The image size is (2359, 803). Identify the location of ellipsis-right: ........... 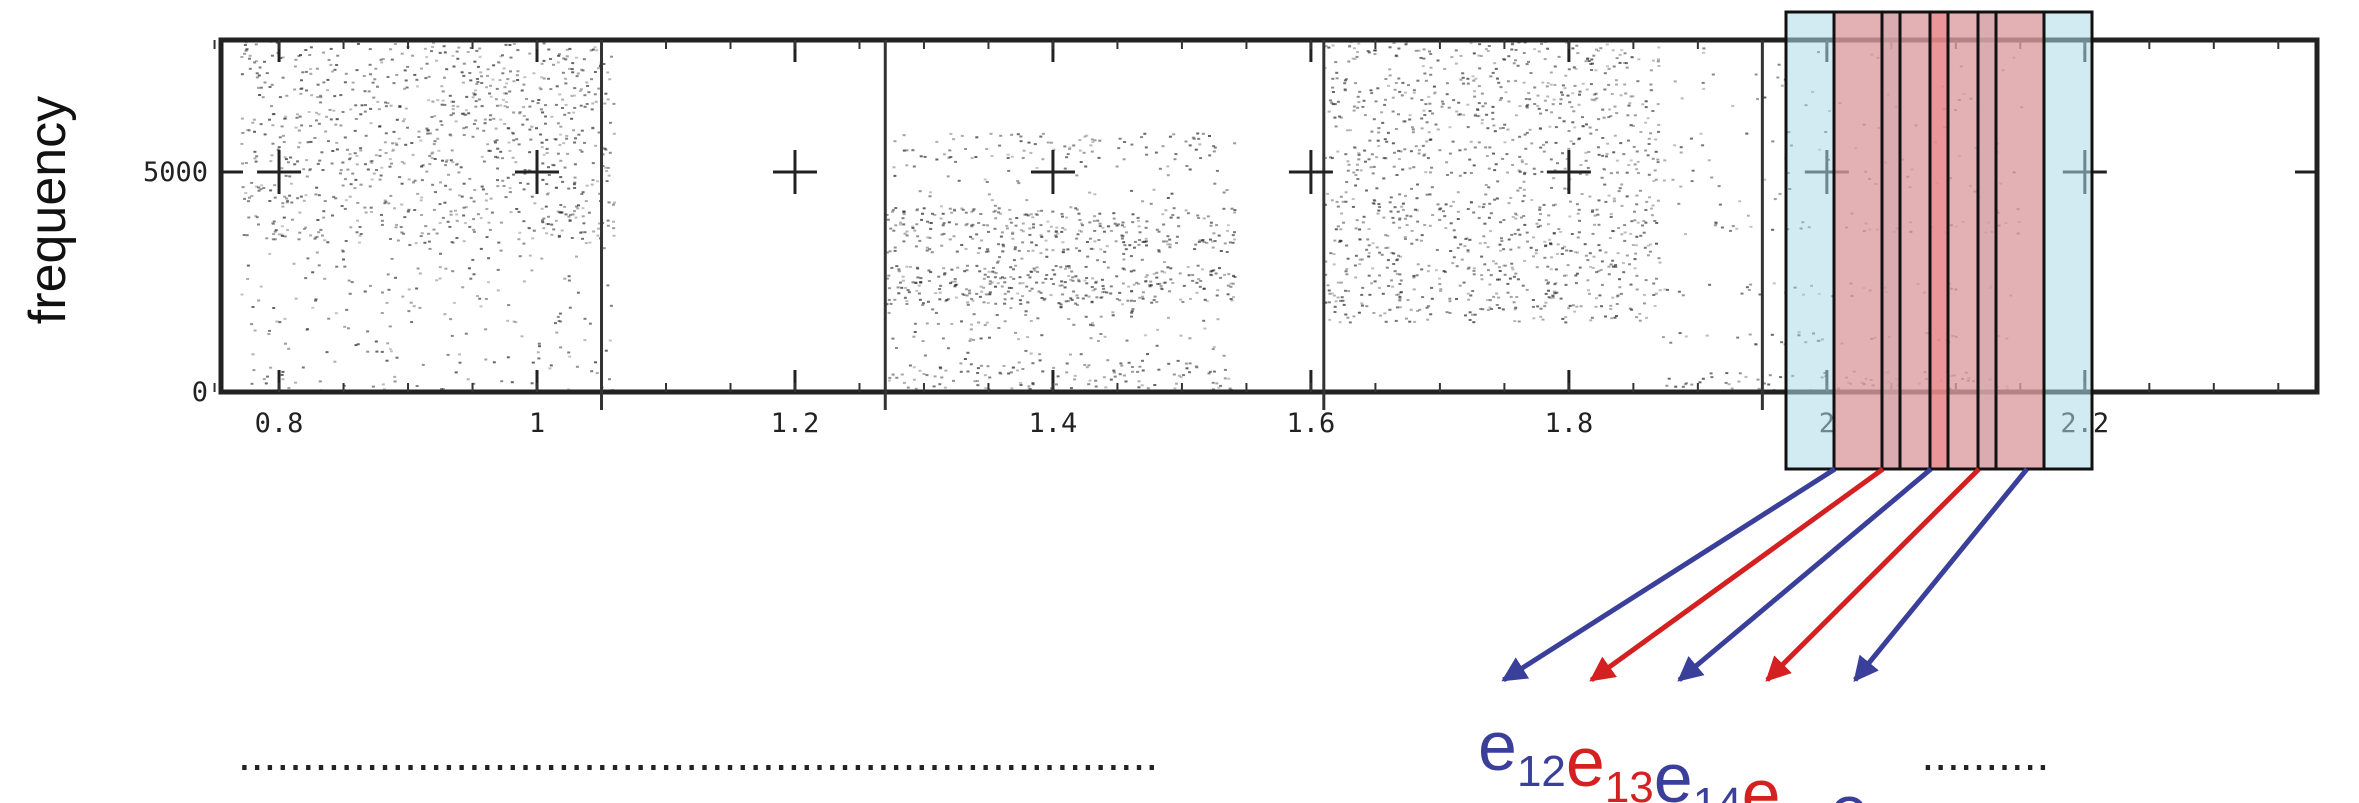
(1985, 754).